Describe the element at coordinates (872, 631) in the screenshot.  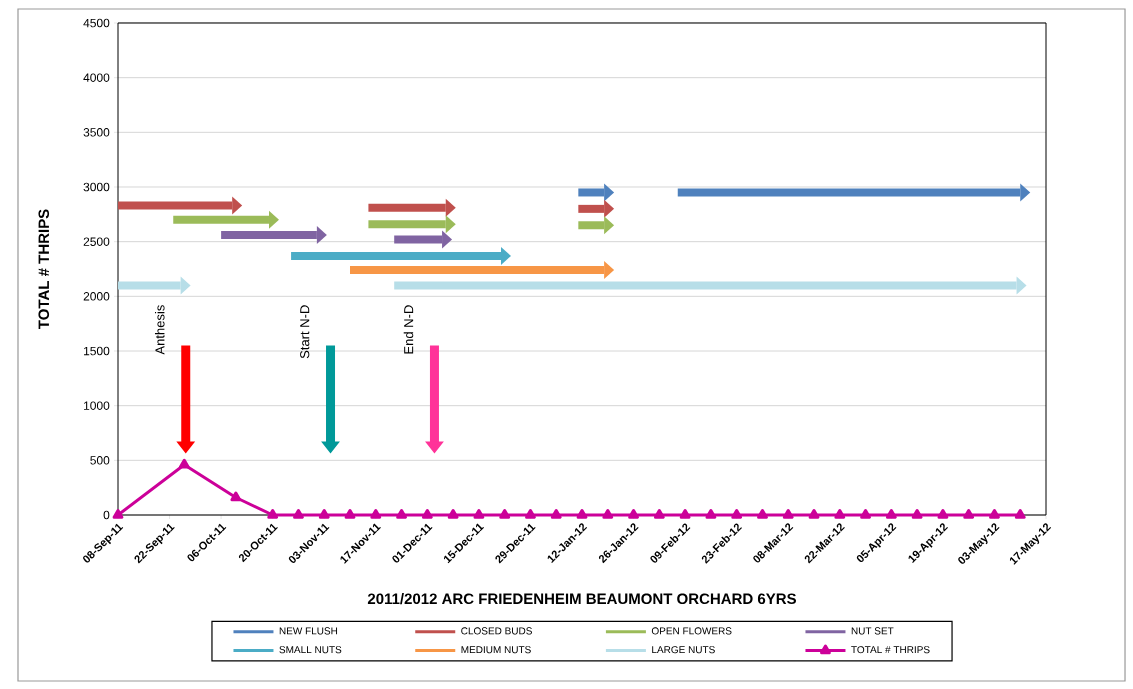
I see `legend-label: NUT SET` at that location.